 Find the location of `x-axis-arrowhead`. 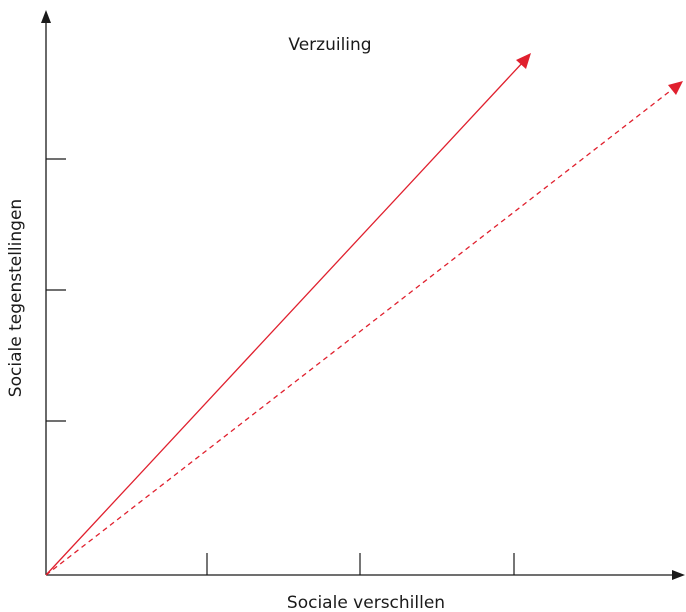

x-axis-arrowhead is located at coordinates (678, 575).